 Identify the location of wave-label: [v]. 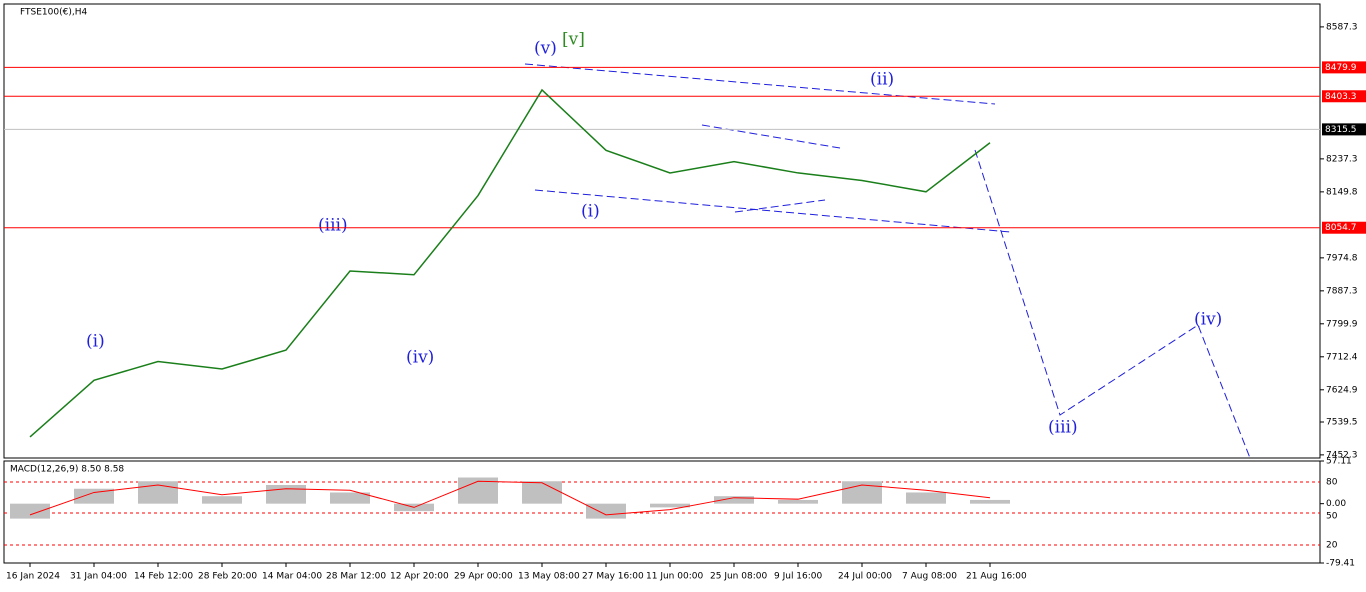
(573, 40).